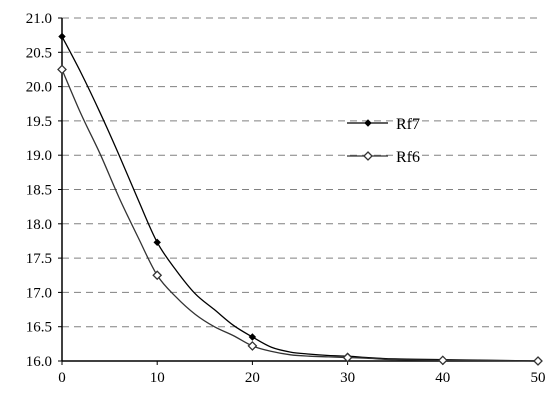 Image resolution: width=547 pixels, height=400 pixels. I want to click on y-tick-label: 18.0, so click(39, 225).